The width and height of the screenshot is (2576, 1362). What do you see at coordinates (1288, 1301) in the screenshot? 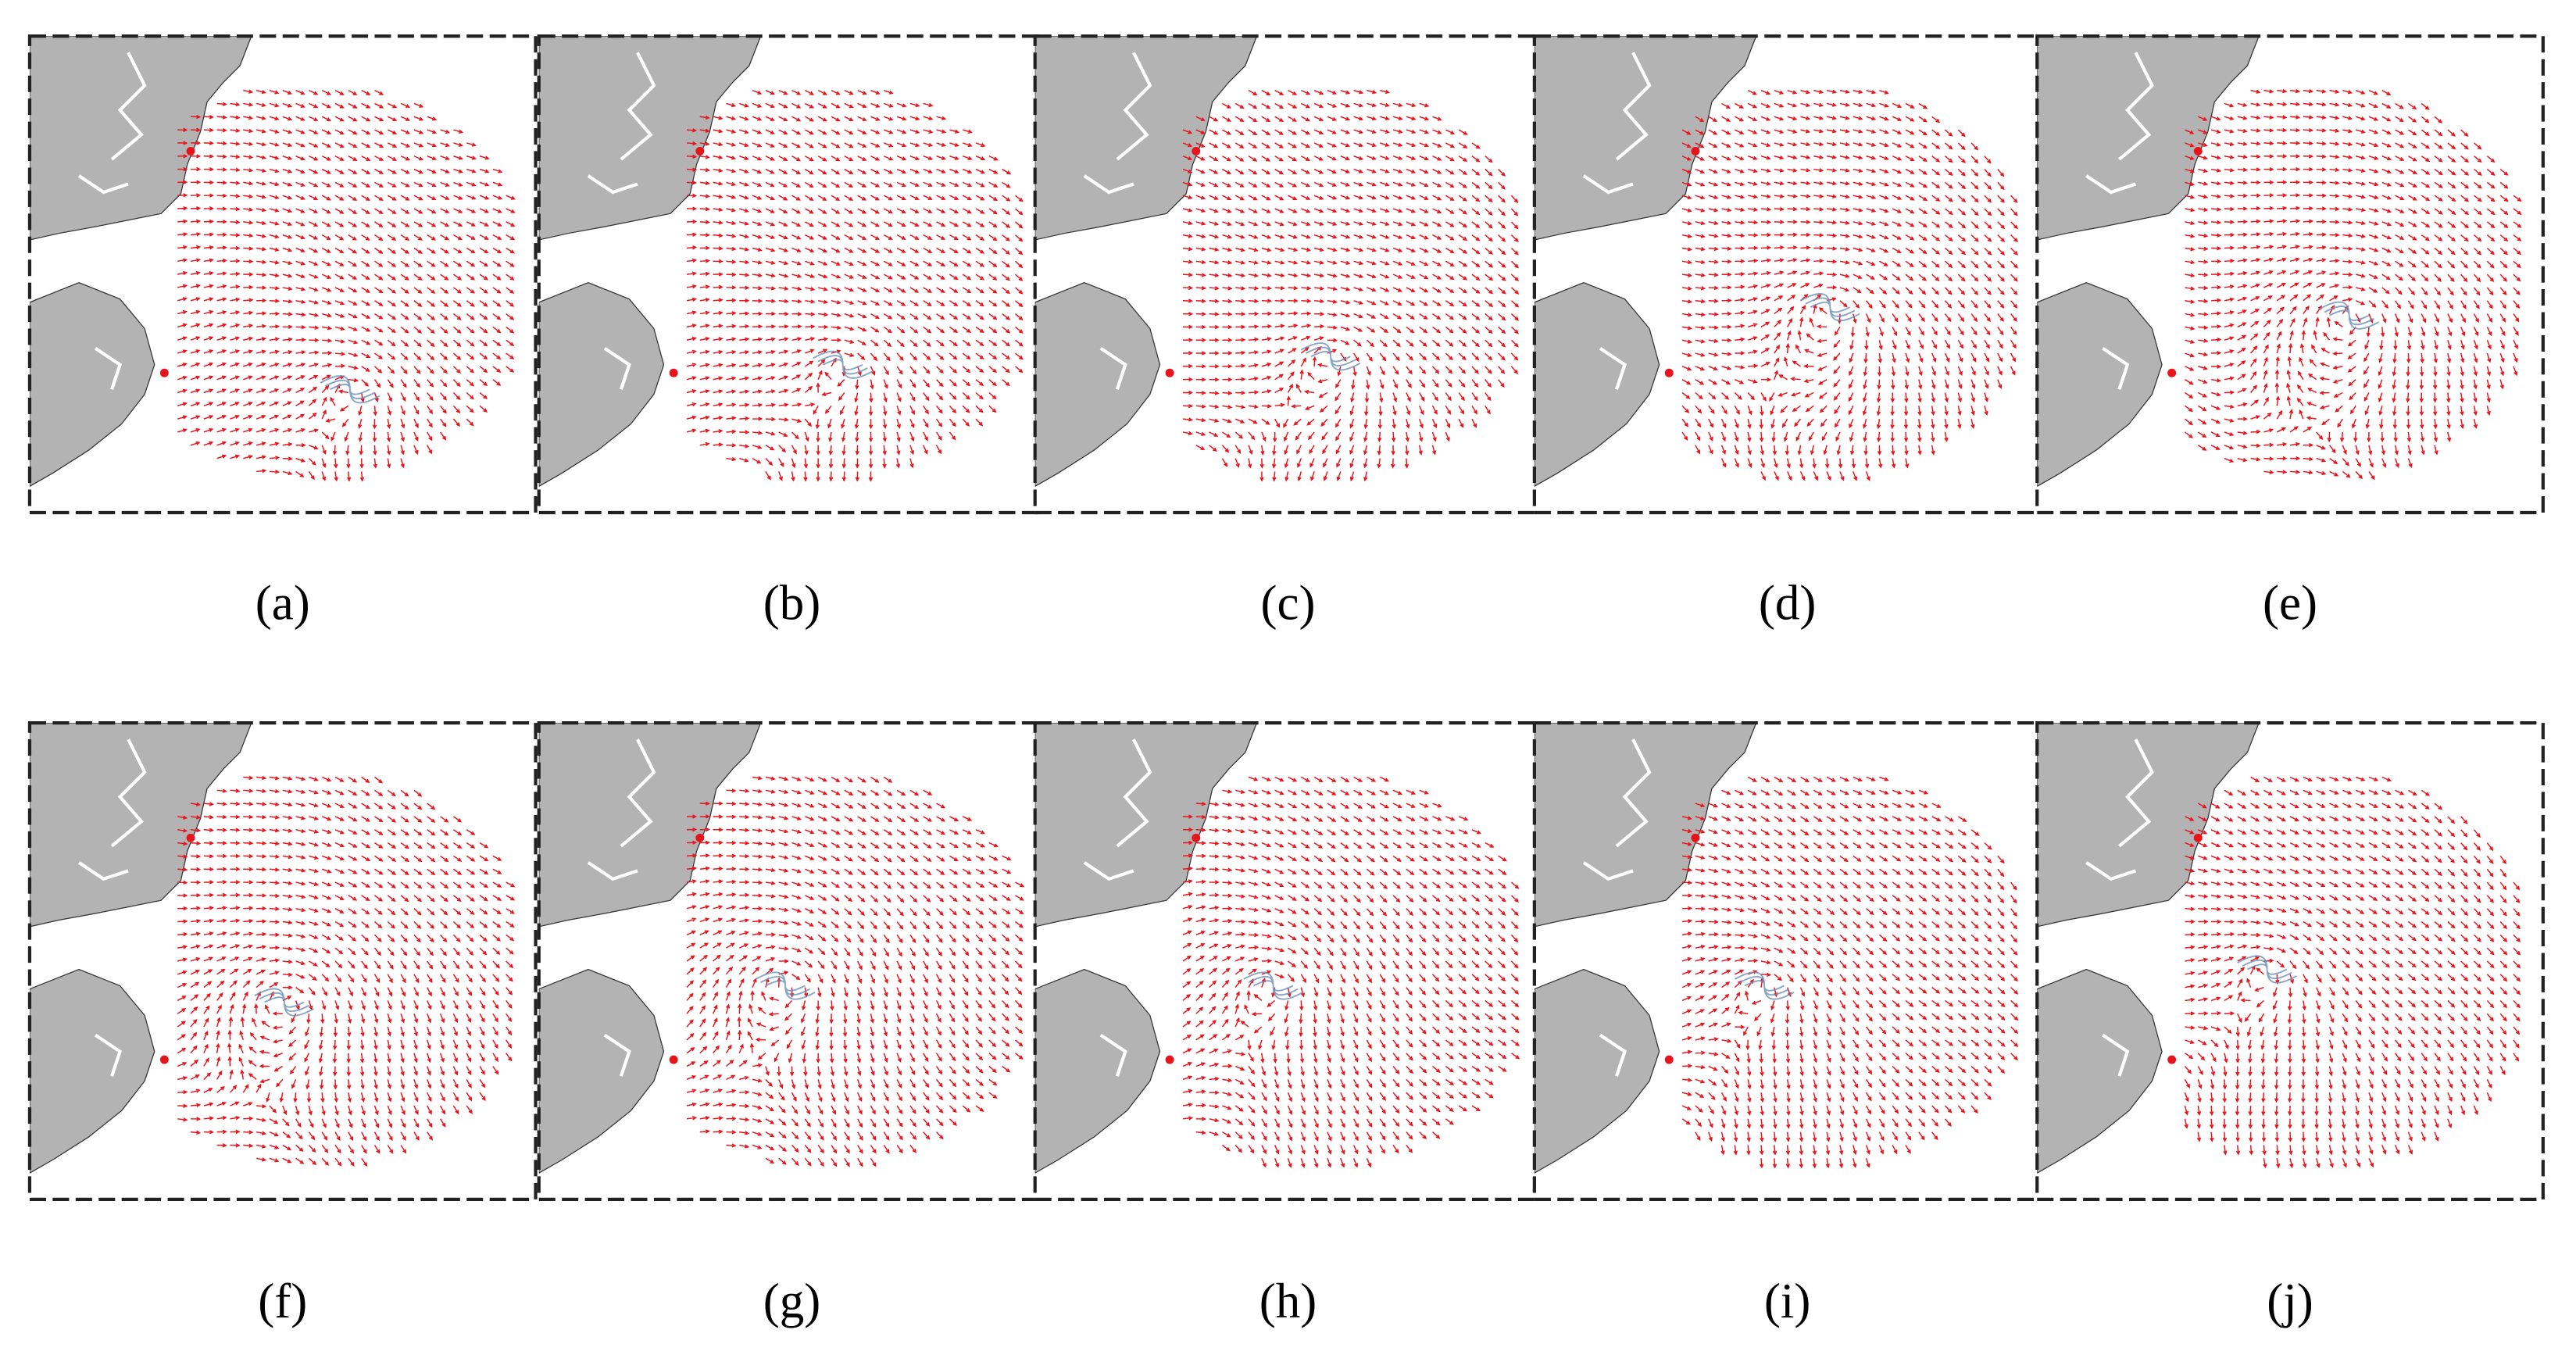
I see `panel-label: (h)` at bounding box center [1288, 1301].